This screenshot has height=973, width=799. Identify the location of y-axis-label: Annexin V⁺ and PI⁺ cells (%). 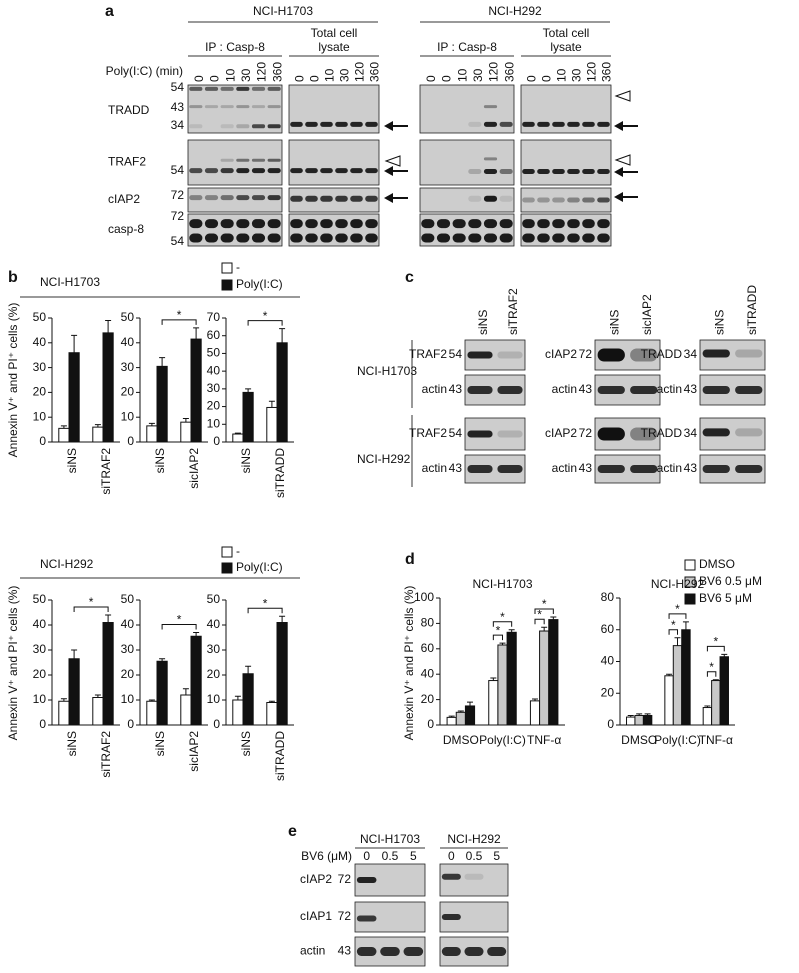
(409, 663).